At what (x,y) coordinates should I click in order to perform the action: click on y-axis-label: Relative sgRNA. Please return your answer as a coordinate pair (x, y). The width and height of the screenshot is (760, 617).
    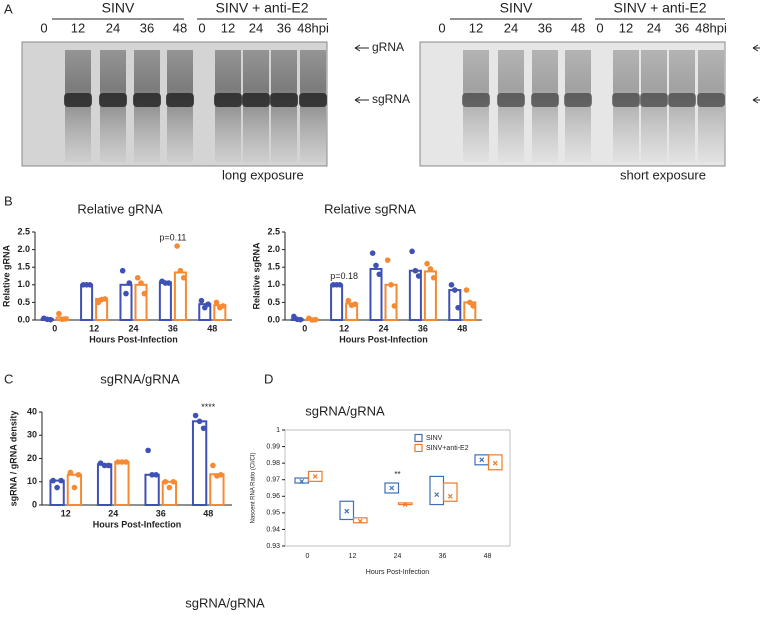
    Looking at the image, I should click on (256, 276).